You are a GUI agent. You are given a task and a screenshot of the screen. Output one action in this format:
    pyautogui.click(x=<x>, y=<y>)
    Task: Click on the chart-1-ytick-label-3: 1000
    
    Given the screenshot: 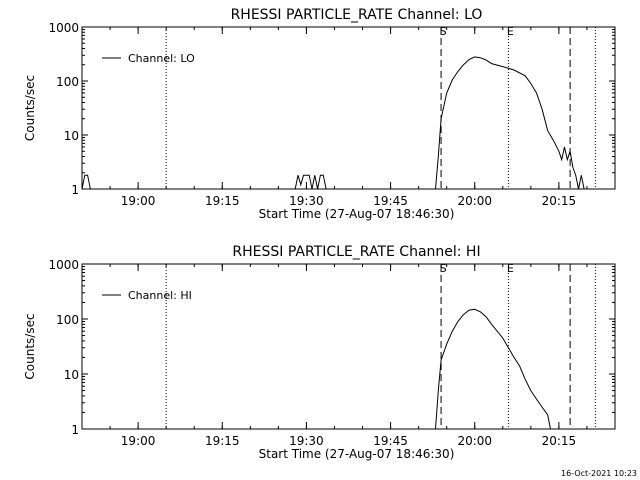 What is the action you would take?
    pyautogui.click(x=63, y=28)
    